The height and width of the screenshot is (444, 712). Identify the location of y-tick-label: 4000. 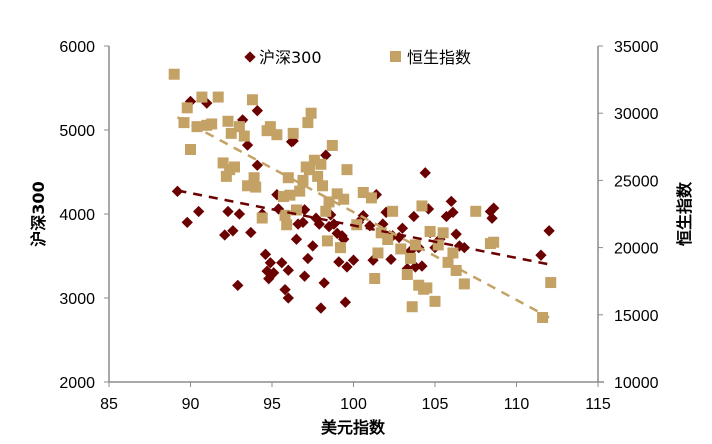
(77, 215).